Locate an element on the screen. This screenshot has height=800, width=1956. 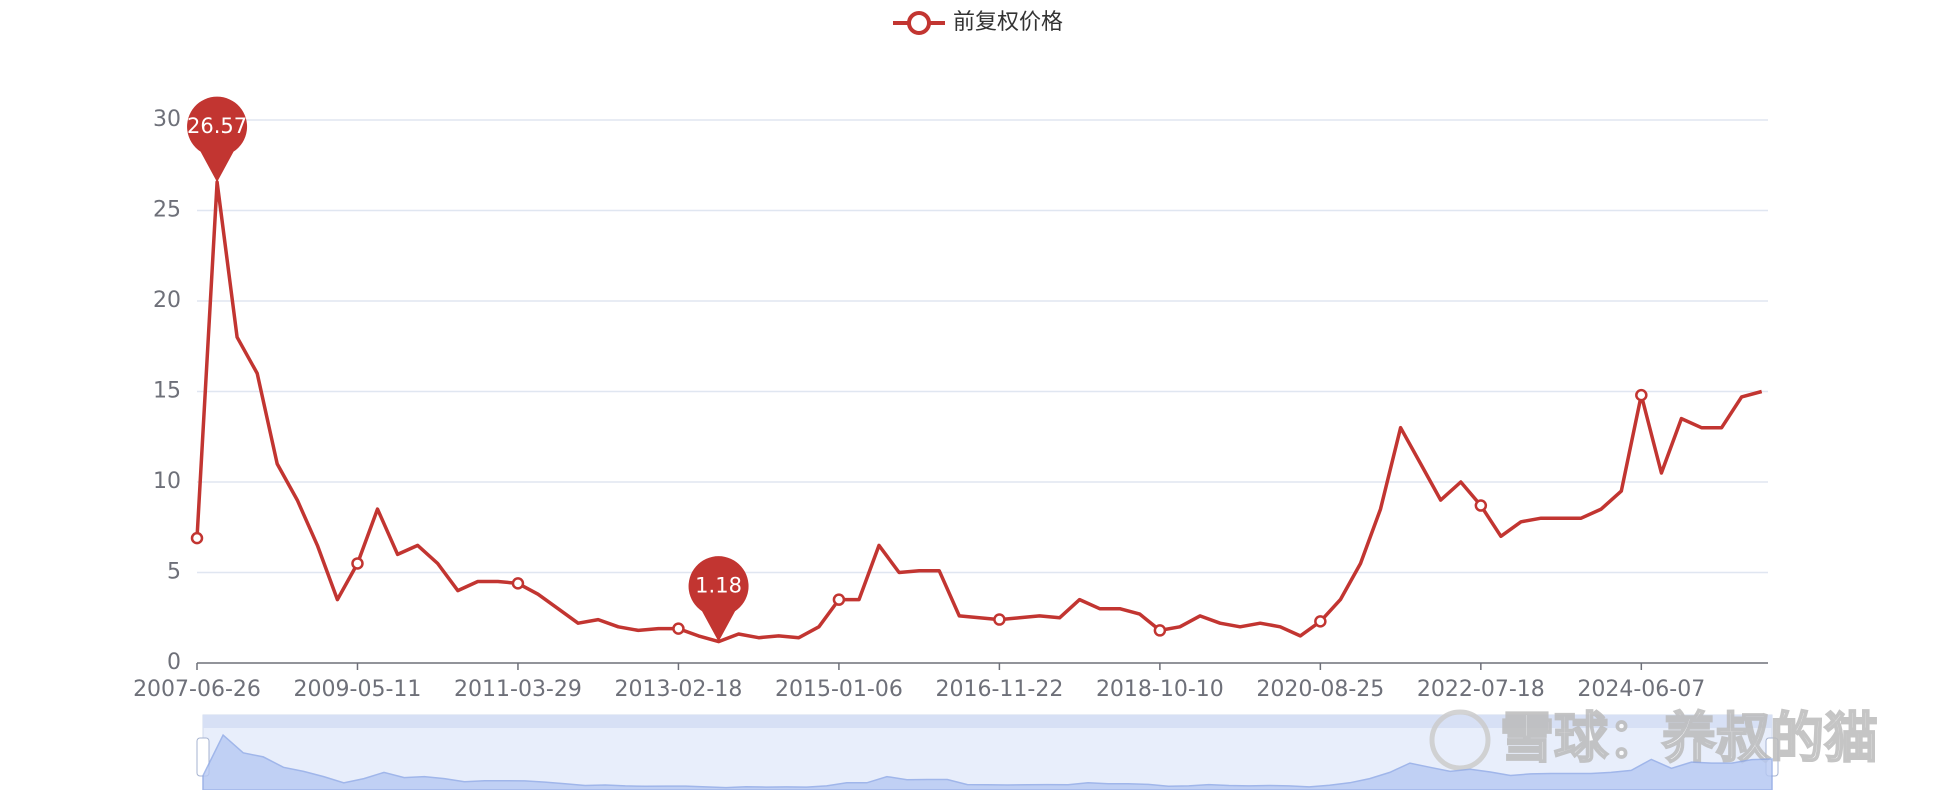
x-tick-label: 2015-01-06 is located at coordinates (839, 689).